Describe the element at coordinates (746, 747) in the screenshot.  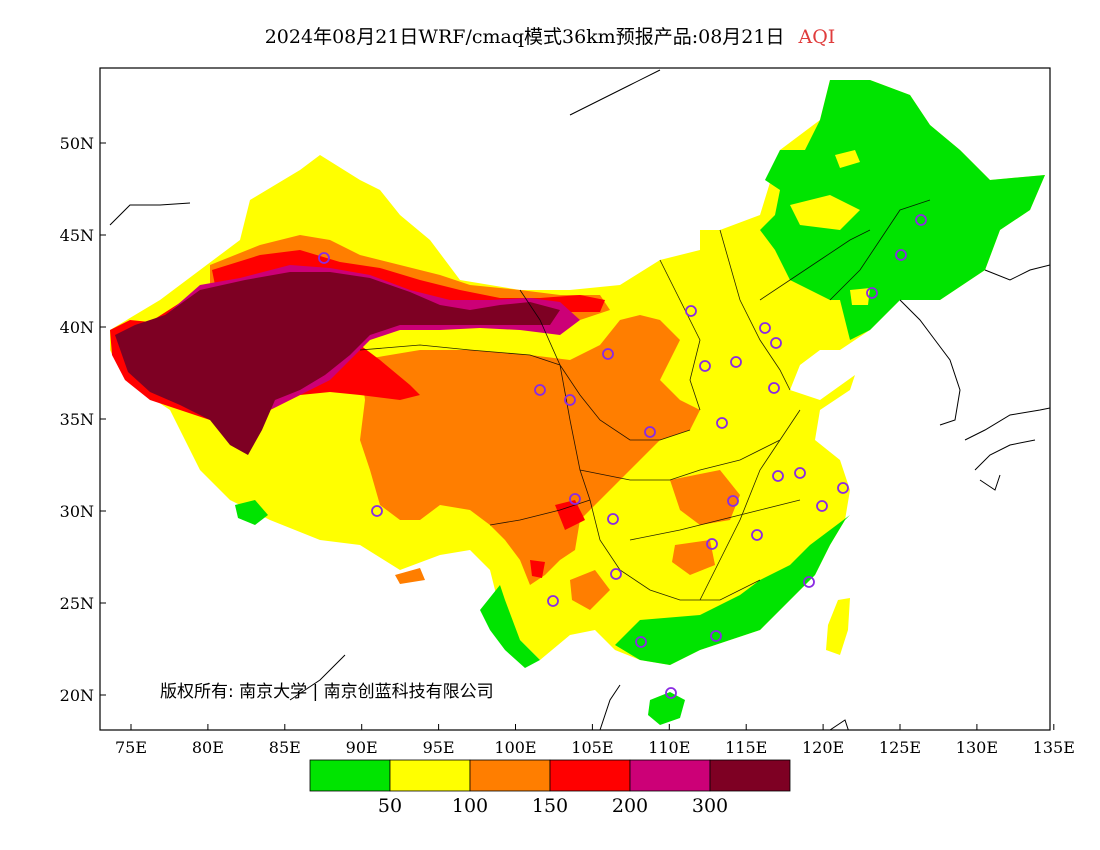
I see `lon-label: 115E` at that location.